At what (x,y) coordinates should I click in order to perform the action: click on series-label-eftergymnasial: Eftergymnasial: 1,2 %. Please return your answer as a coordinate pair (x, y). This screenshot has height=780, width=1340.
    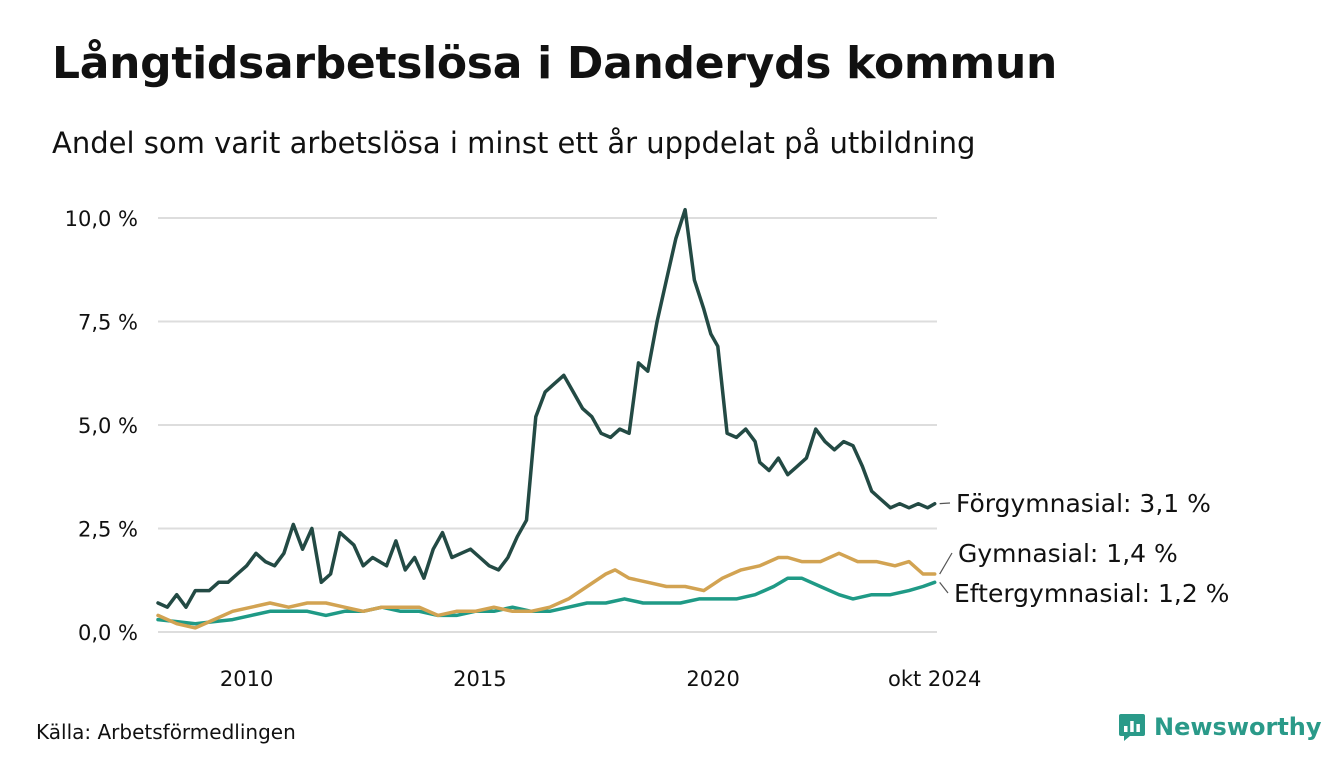
    Looking at the image, I should click on (1091, 593).